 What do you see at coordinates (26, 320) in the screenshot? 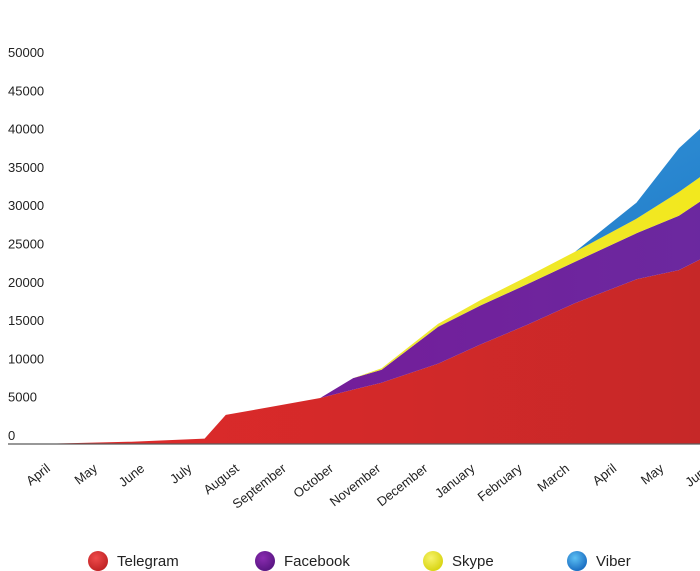
I see `y-tick-label: 15000` at bounding box center [26, 320].